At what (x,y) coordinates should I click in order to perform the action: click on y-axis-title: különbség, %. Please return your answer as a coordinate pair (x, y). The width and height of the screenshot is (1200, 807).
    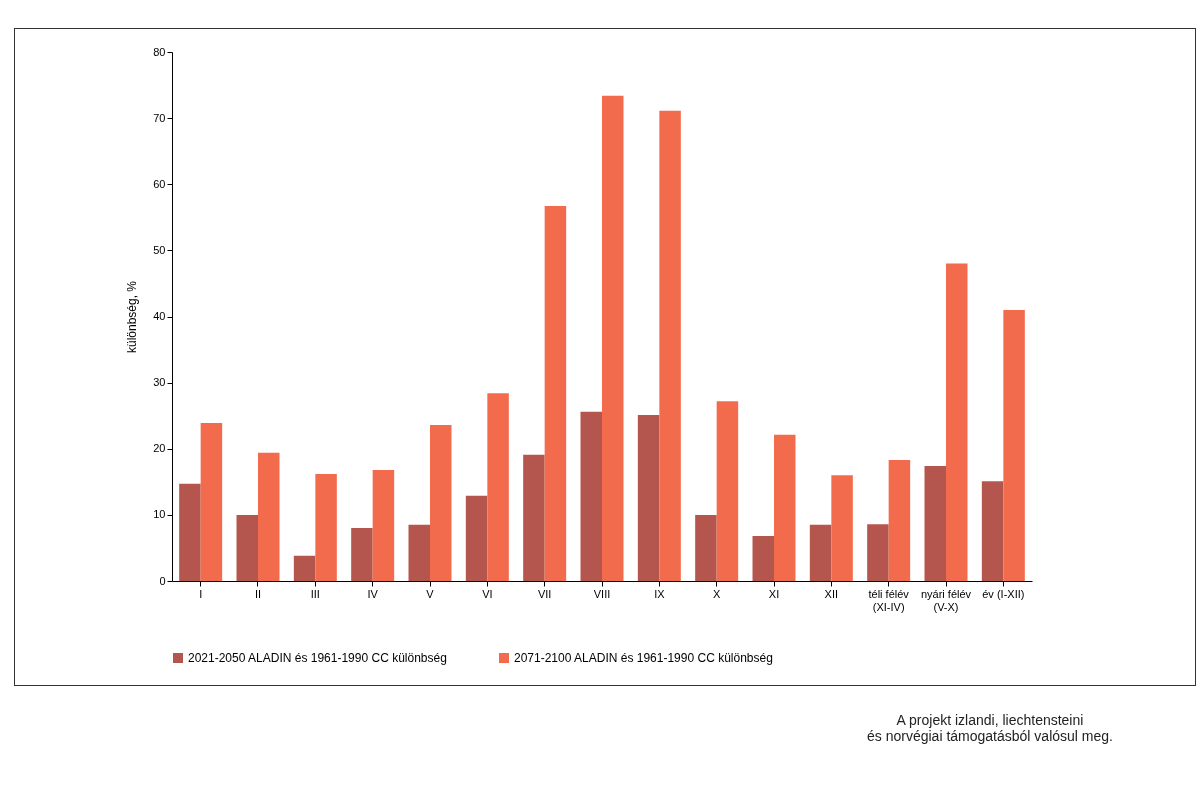
    Looking at the image, I should click on (132, 317).